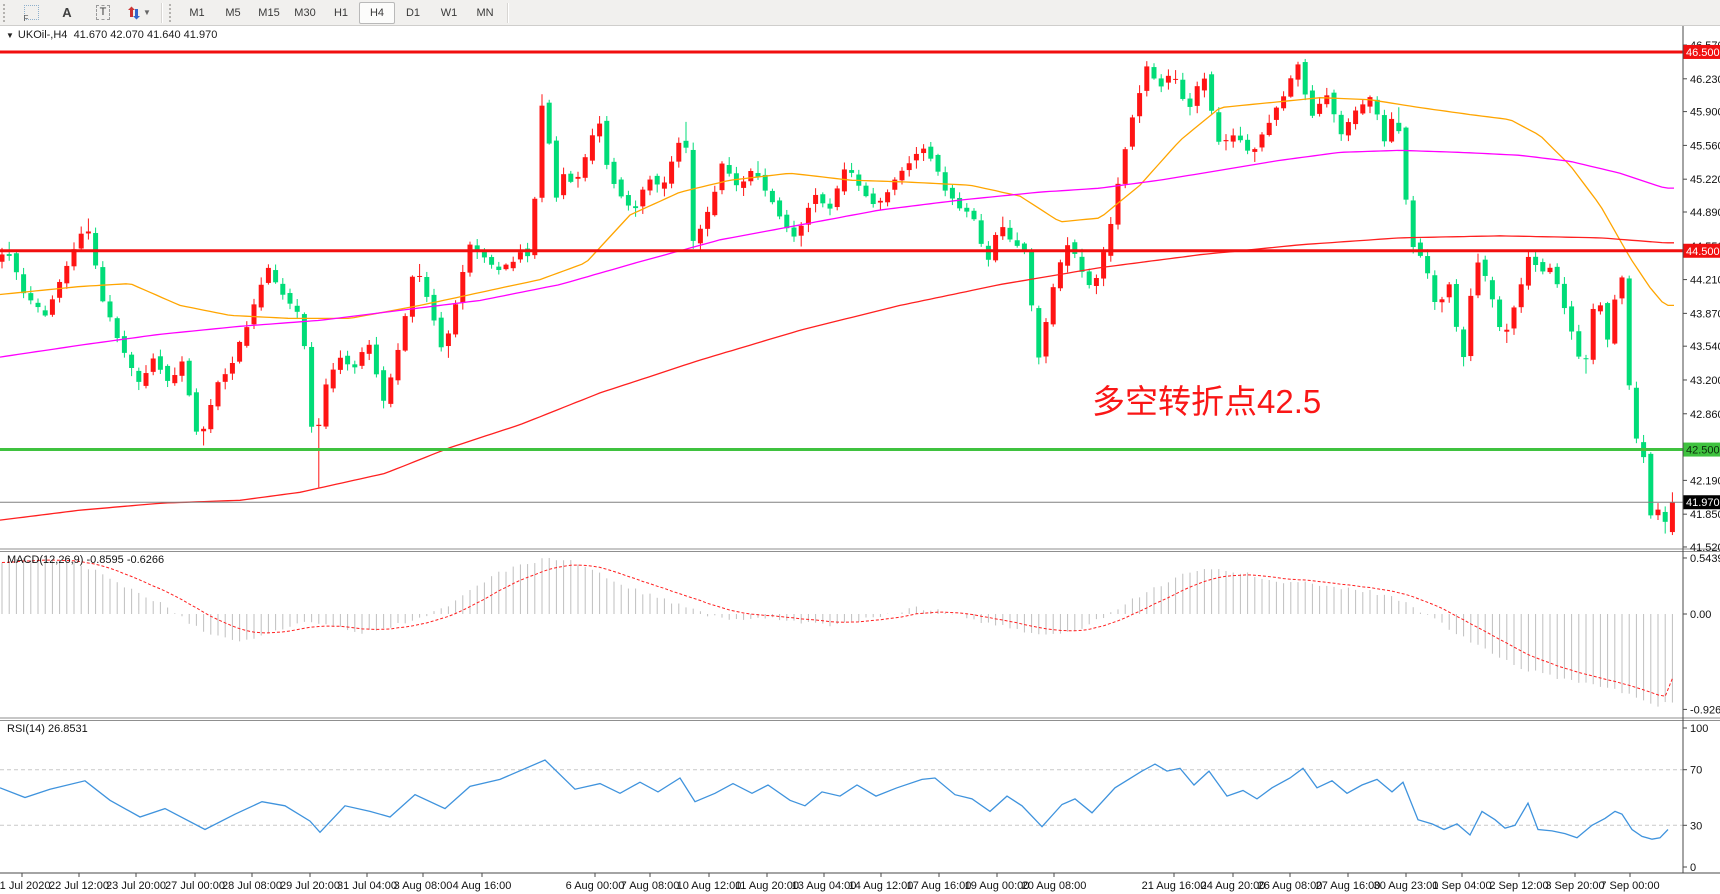 This screenshot has height=894, width=1720. What do you see at coordinates (1705, 381) in the screenshot?
I see `axis-tick-label: 43.200` at bounding box center [1705, 381].